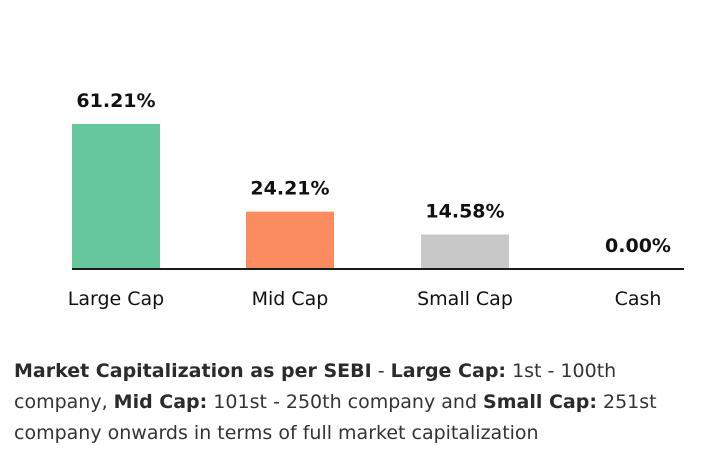  I want to click on footnote-mid-cap-label: Mid Cap:, so click(160, 402).